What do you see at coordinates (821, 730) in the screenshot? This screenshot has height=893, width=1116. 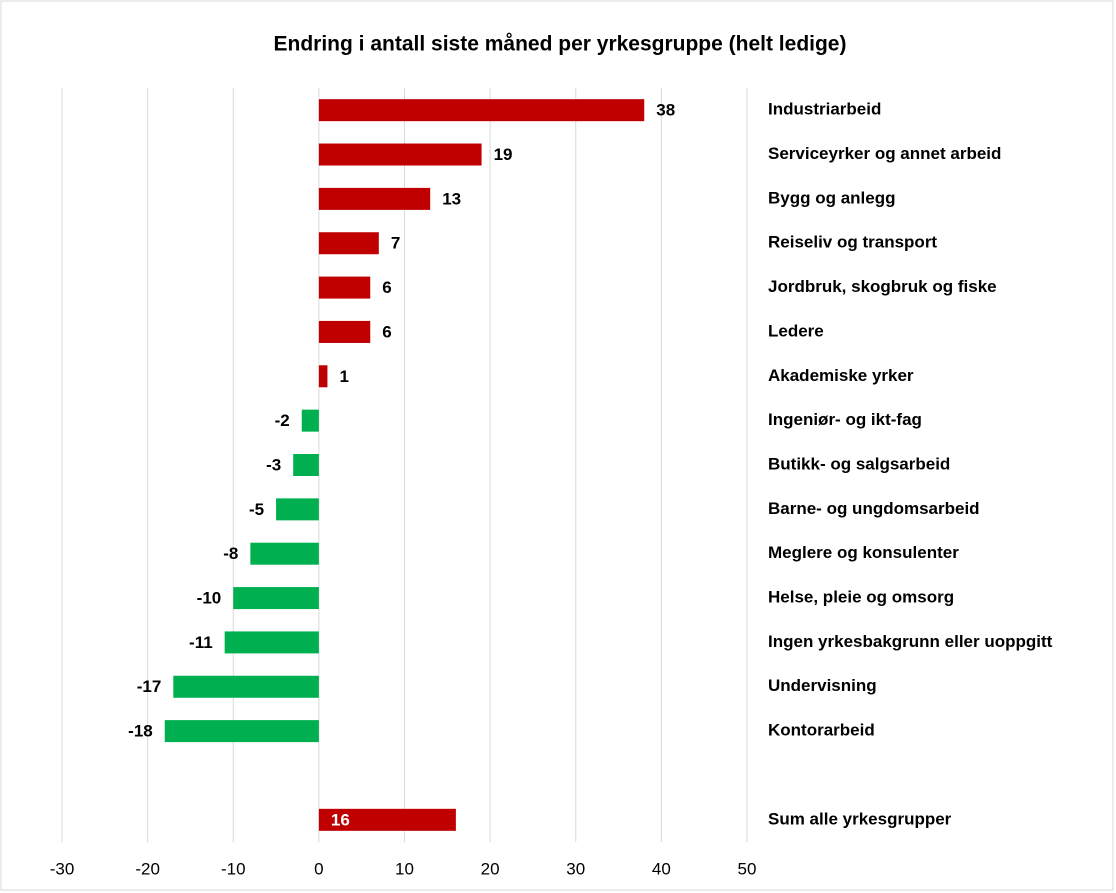 I see `category-label: Kontorarbeid` at bounding box center [821, 730].